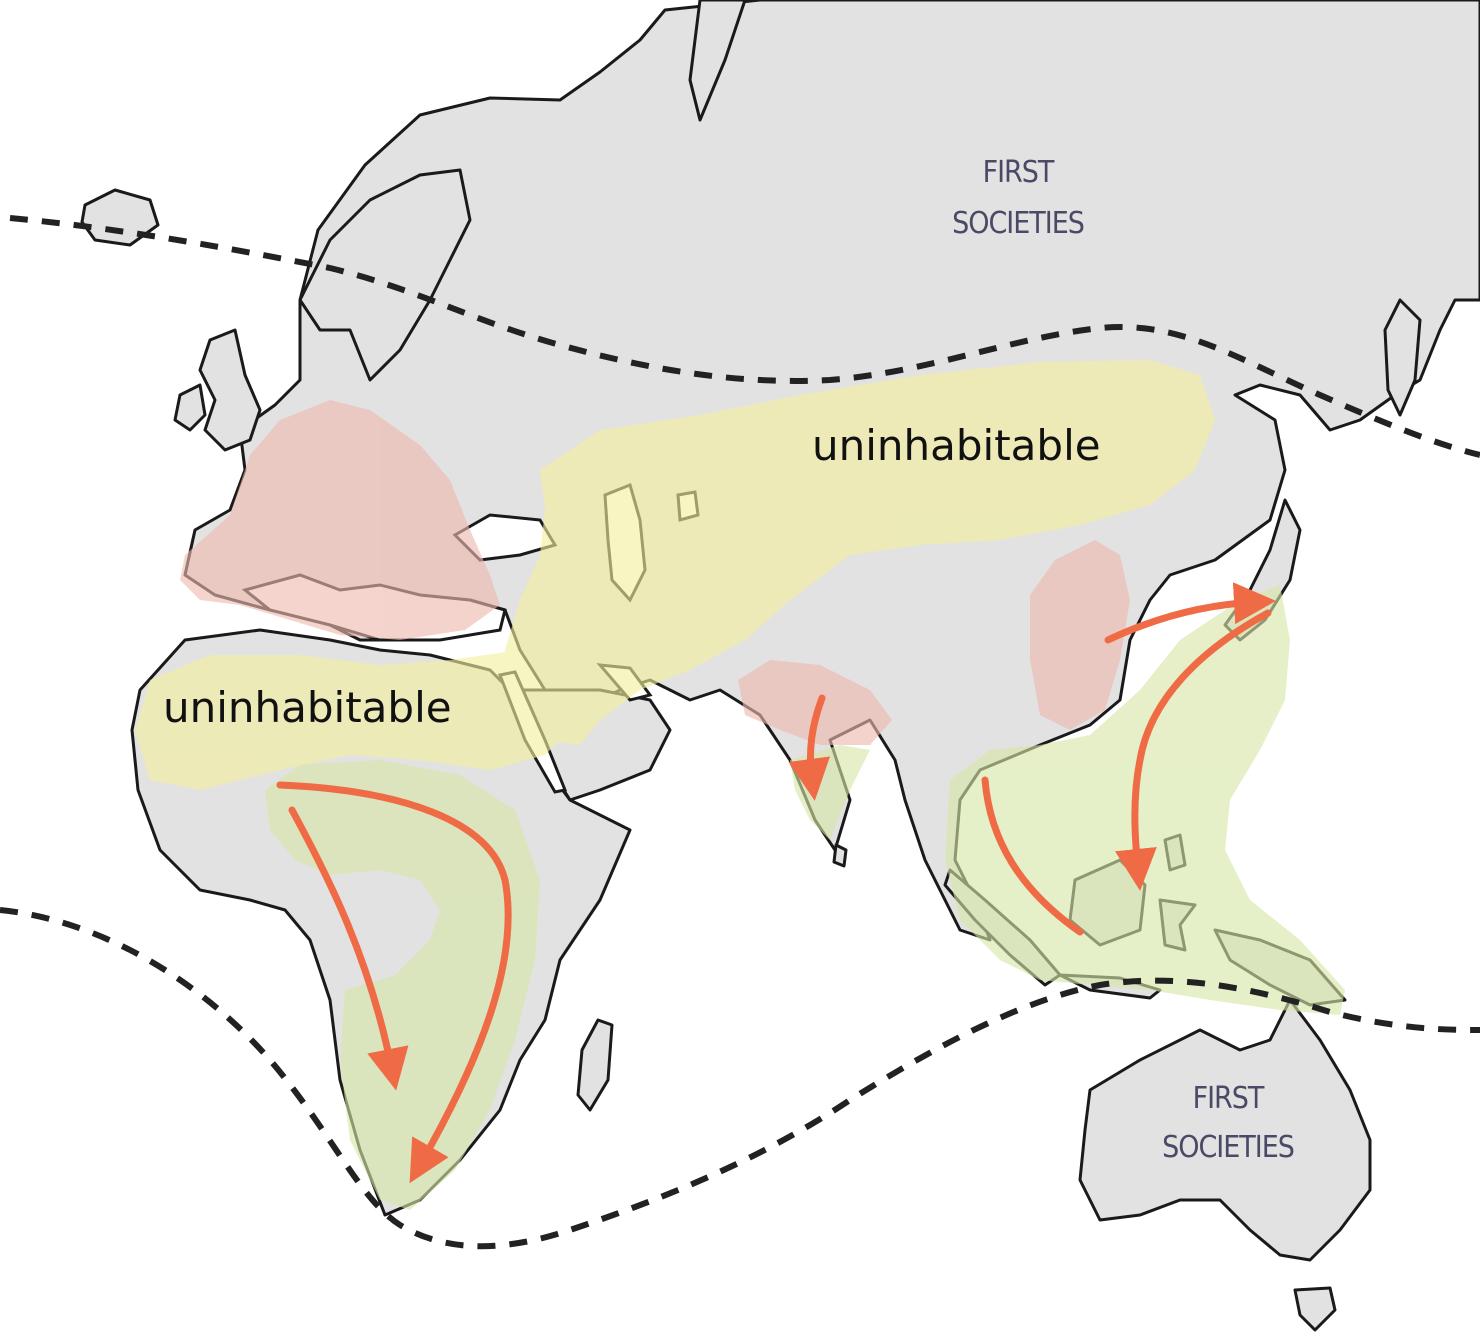 The image size is (1480, 1343). Describe the element at coordinates (1193, 750) in the screenshot. I see `migration-arrow-japan-to-indonesia` at that location.